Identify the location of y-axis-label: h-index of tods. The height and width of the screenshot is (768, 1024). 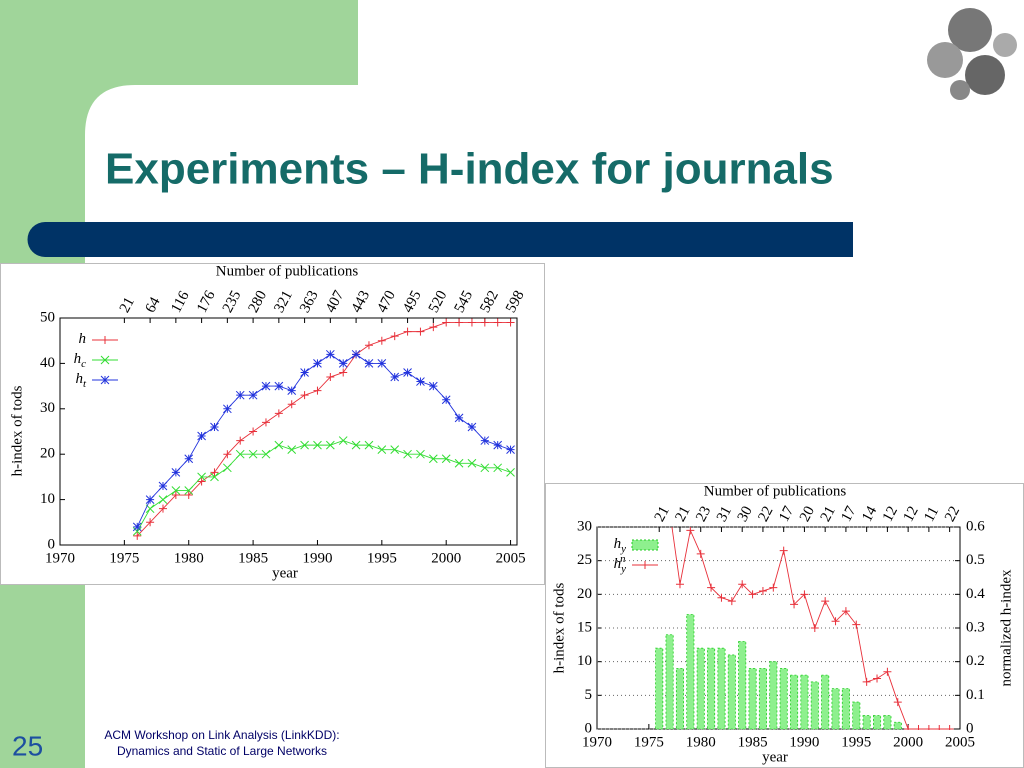
(17, 430).